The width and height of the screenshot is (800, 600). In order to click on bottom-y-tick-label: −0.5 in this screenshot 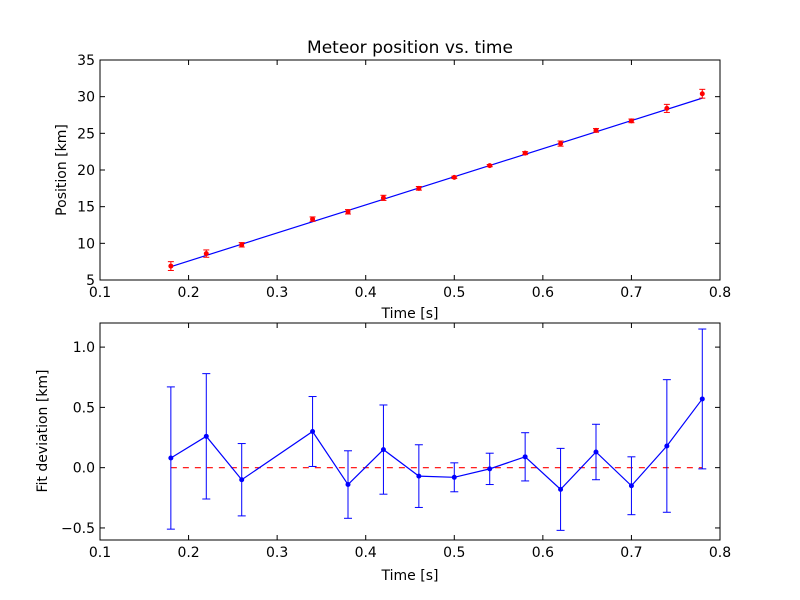, I will do `click(78, 529)`.